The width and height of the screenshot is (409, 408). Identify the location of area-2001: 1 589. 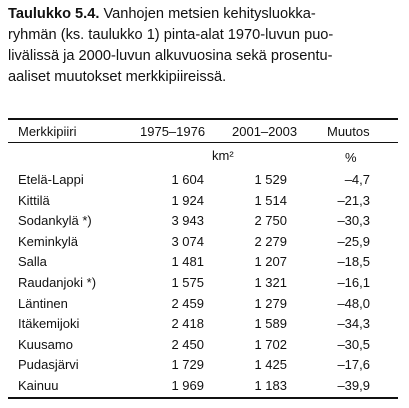
(270, 324).